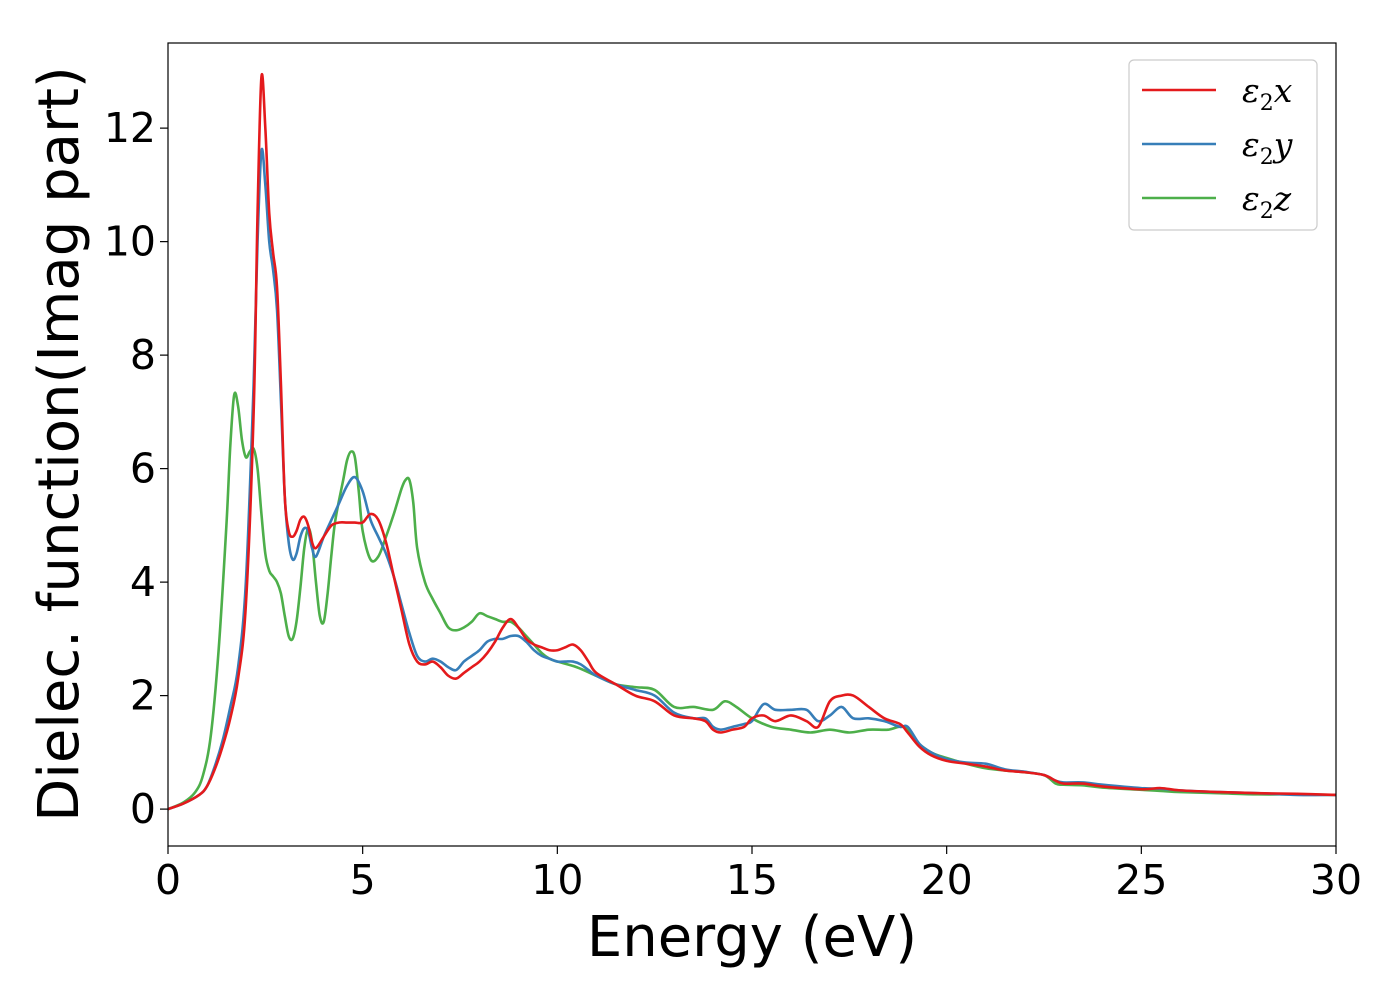 Image resolution: width=1400 pixels, height=1004 pixels. Describe the element at coordinates (130, 128) in the screenshot. I see `y-tick-label: 12` at that location.